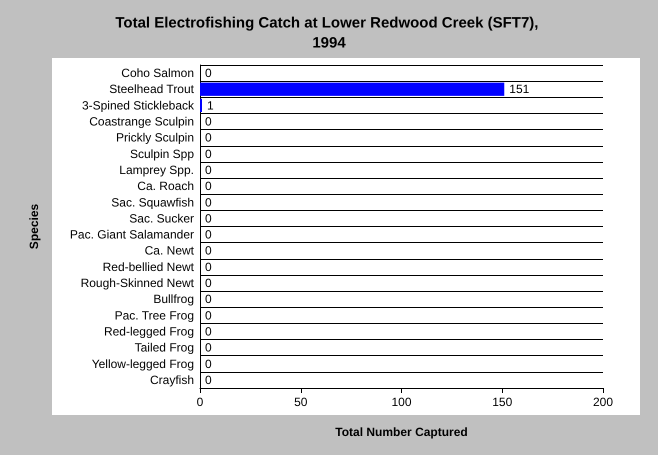 This screenshot has height=455, width=658. Describe the element at coordinates (141, 121) in the screenshot. I see `y-tick-label: Coastrange Sculpin` at that location.